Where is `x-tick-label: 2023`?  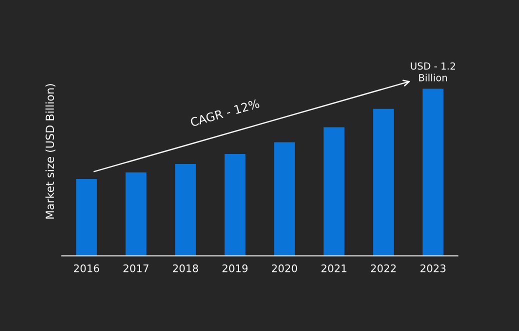 x-tick-label: 2023 is located at coordinates (433, 268).